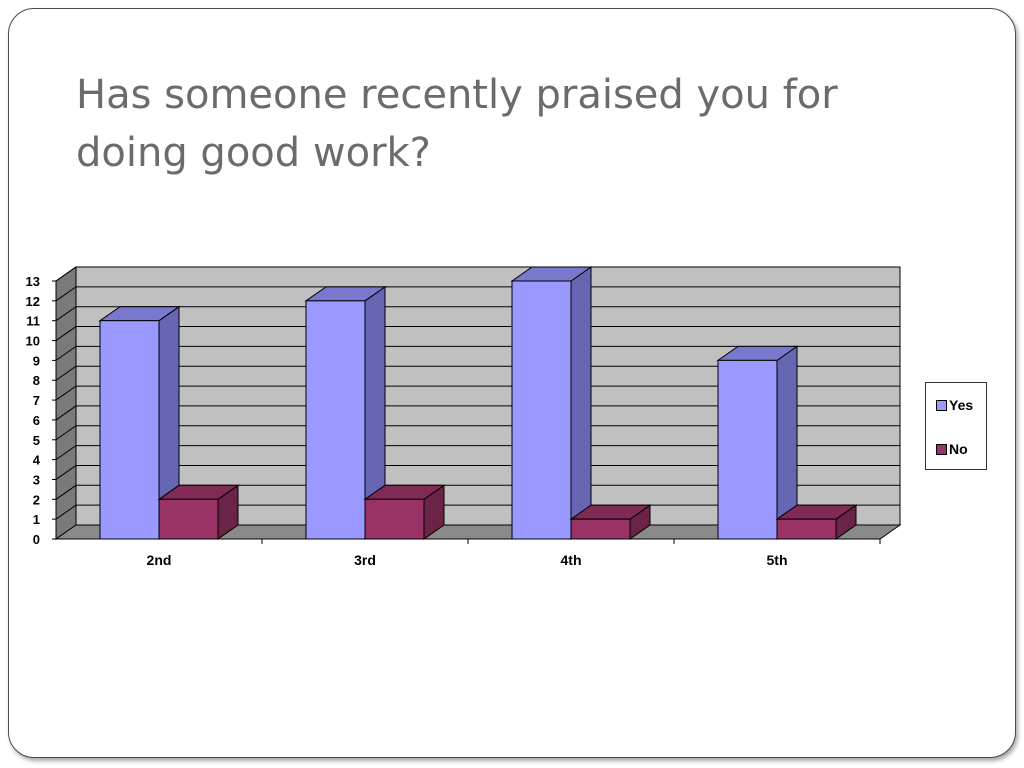  What do you see at coordinates (36, 519) in the screenshot?
I see `y-tick-label: 1` at bounding box center [36, 519].